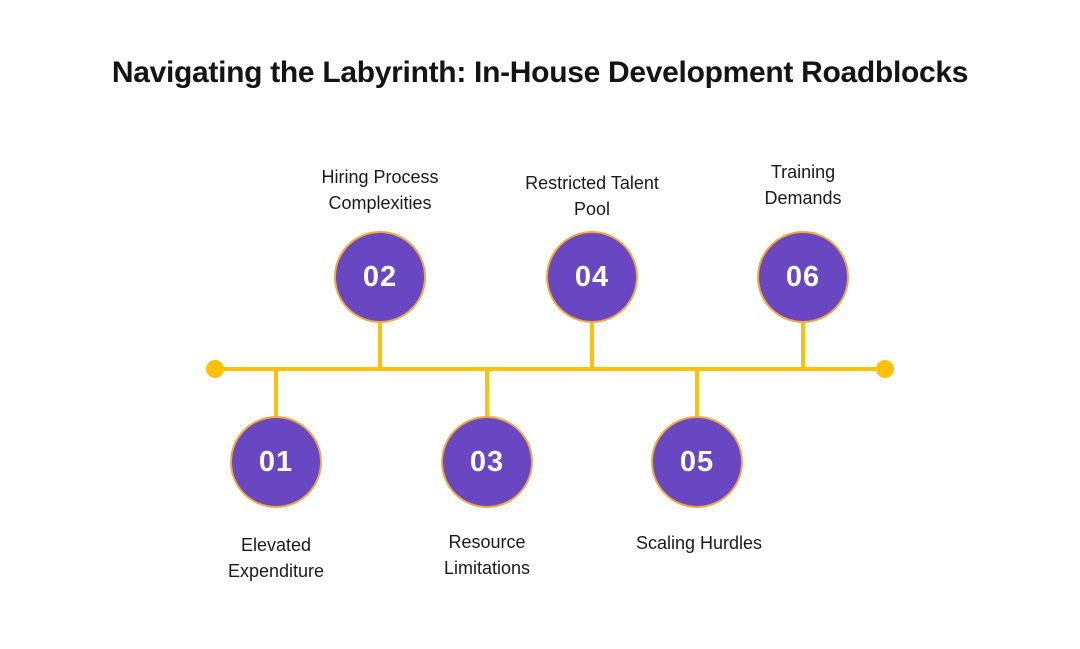  What do you see at coordinates (885, 369) in the screenshot?
I see `timeline-end-dot` at bounding box center [885, 369].